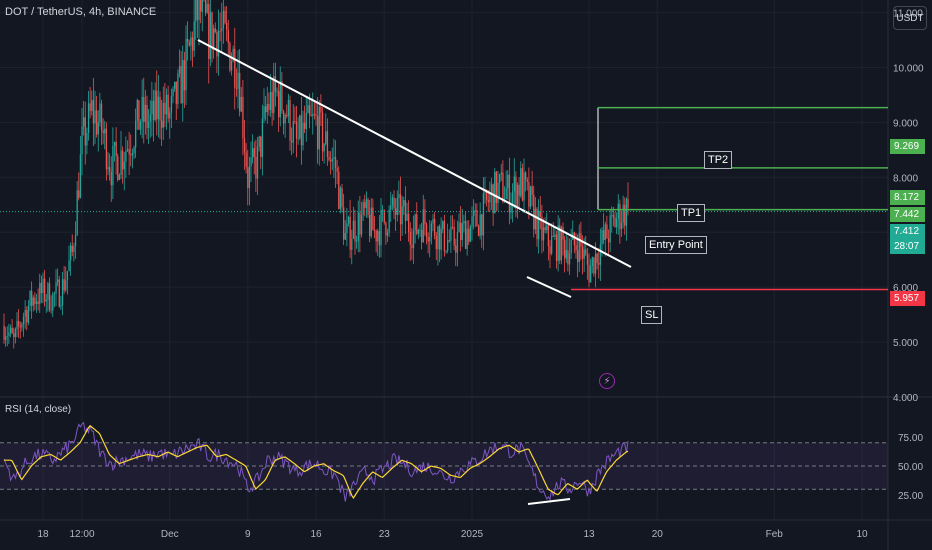  Describe the element at coordinates (81, 12) in the screenshot. I see `symbol-title: DOT / TetherUS, 4h, BINANCE` at that location.